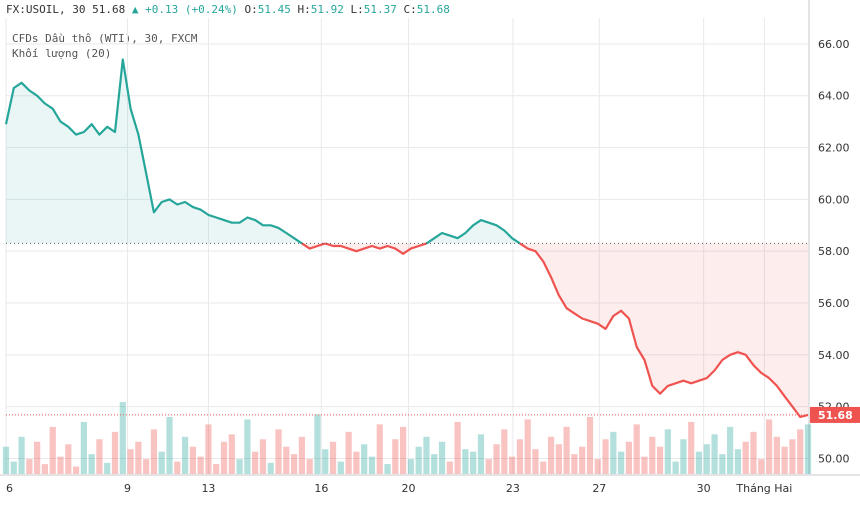 This screenshot has width=860, height=508. What do you see at coordinates (513, 488) in the screenshot?
I see `x-tick-label: 23` at bounding box center [513, 488].